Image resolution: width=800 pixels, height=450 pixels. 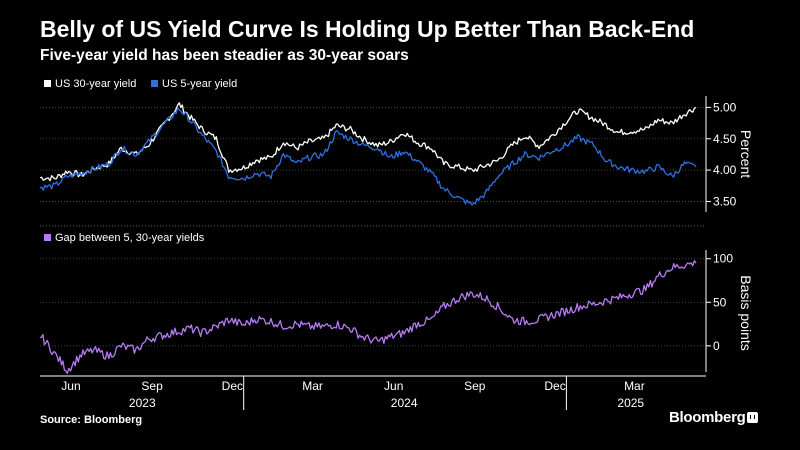 I want to click on y-tick-label: 100, so click(x=723, y=259).